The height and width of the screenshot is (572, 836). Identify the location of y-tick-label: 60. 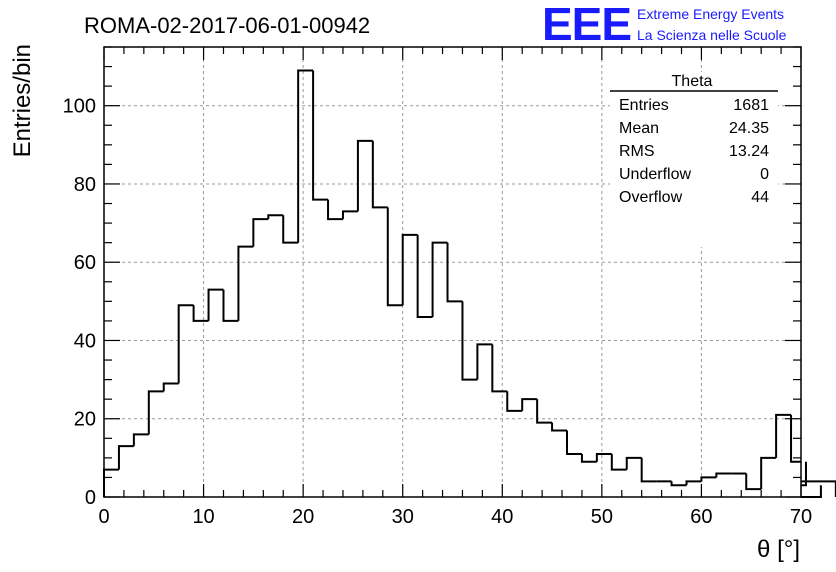
(85, 263).